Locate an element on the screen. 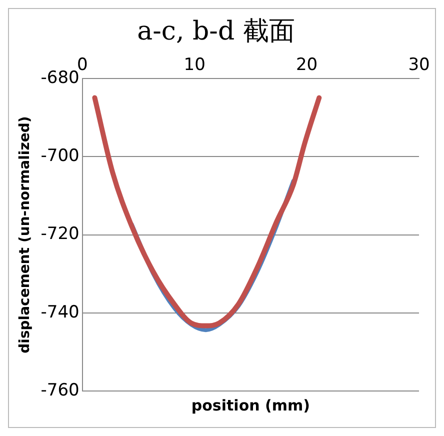 This screenshot has height=436, width=444. y-tick-label: -760 is located at coordinates (60, 390).